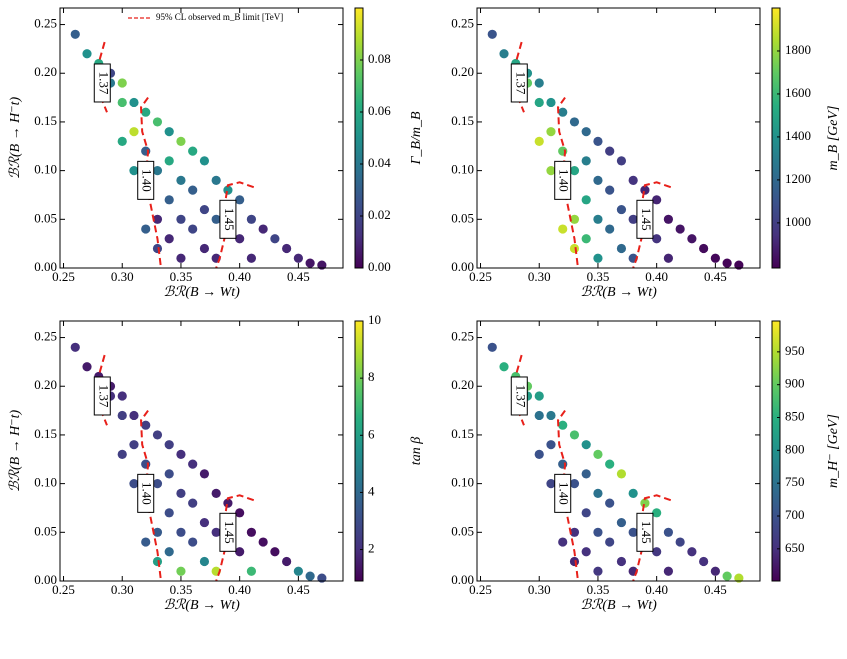  What do you see at coordinates (219, 17) in the screenshot?
I see `legend-text: 95% CL observed m_B limit [TeV]` at bounding box center [219, 17].